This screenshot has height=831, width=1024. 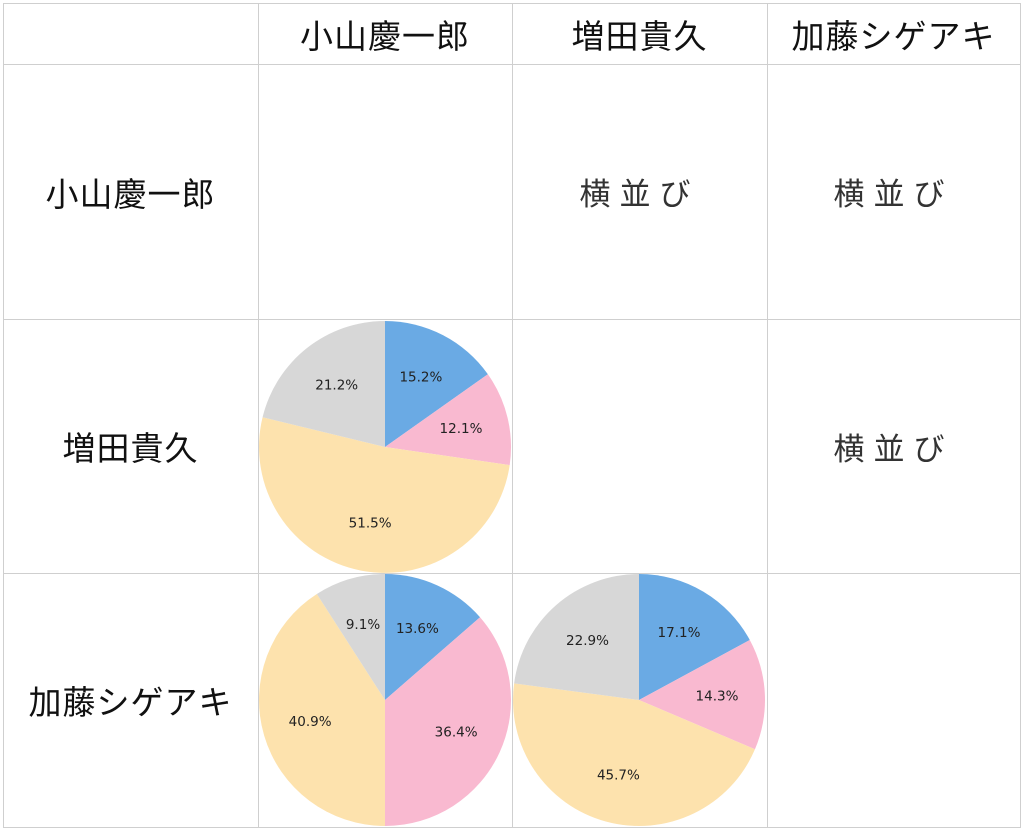 I want to click on slice-label: 14.3%, so click(x=717, y=696).